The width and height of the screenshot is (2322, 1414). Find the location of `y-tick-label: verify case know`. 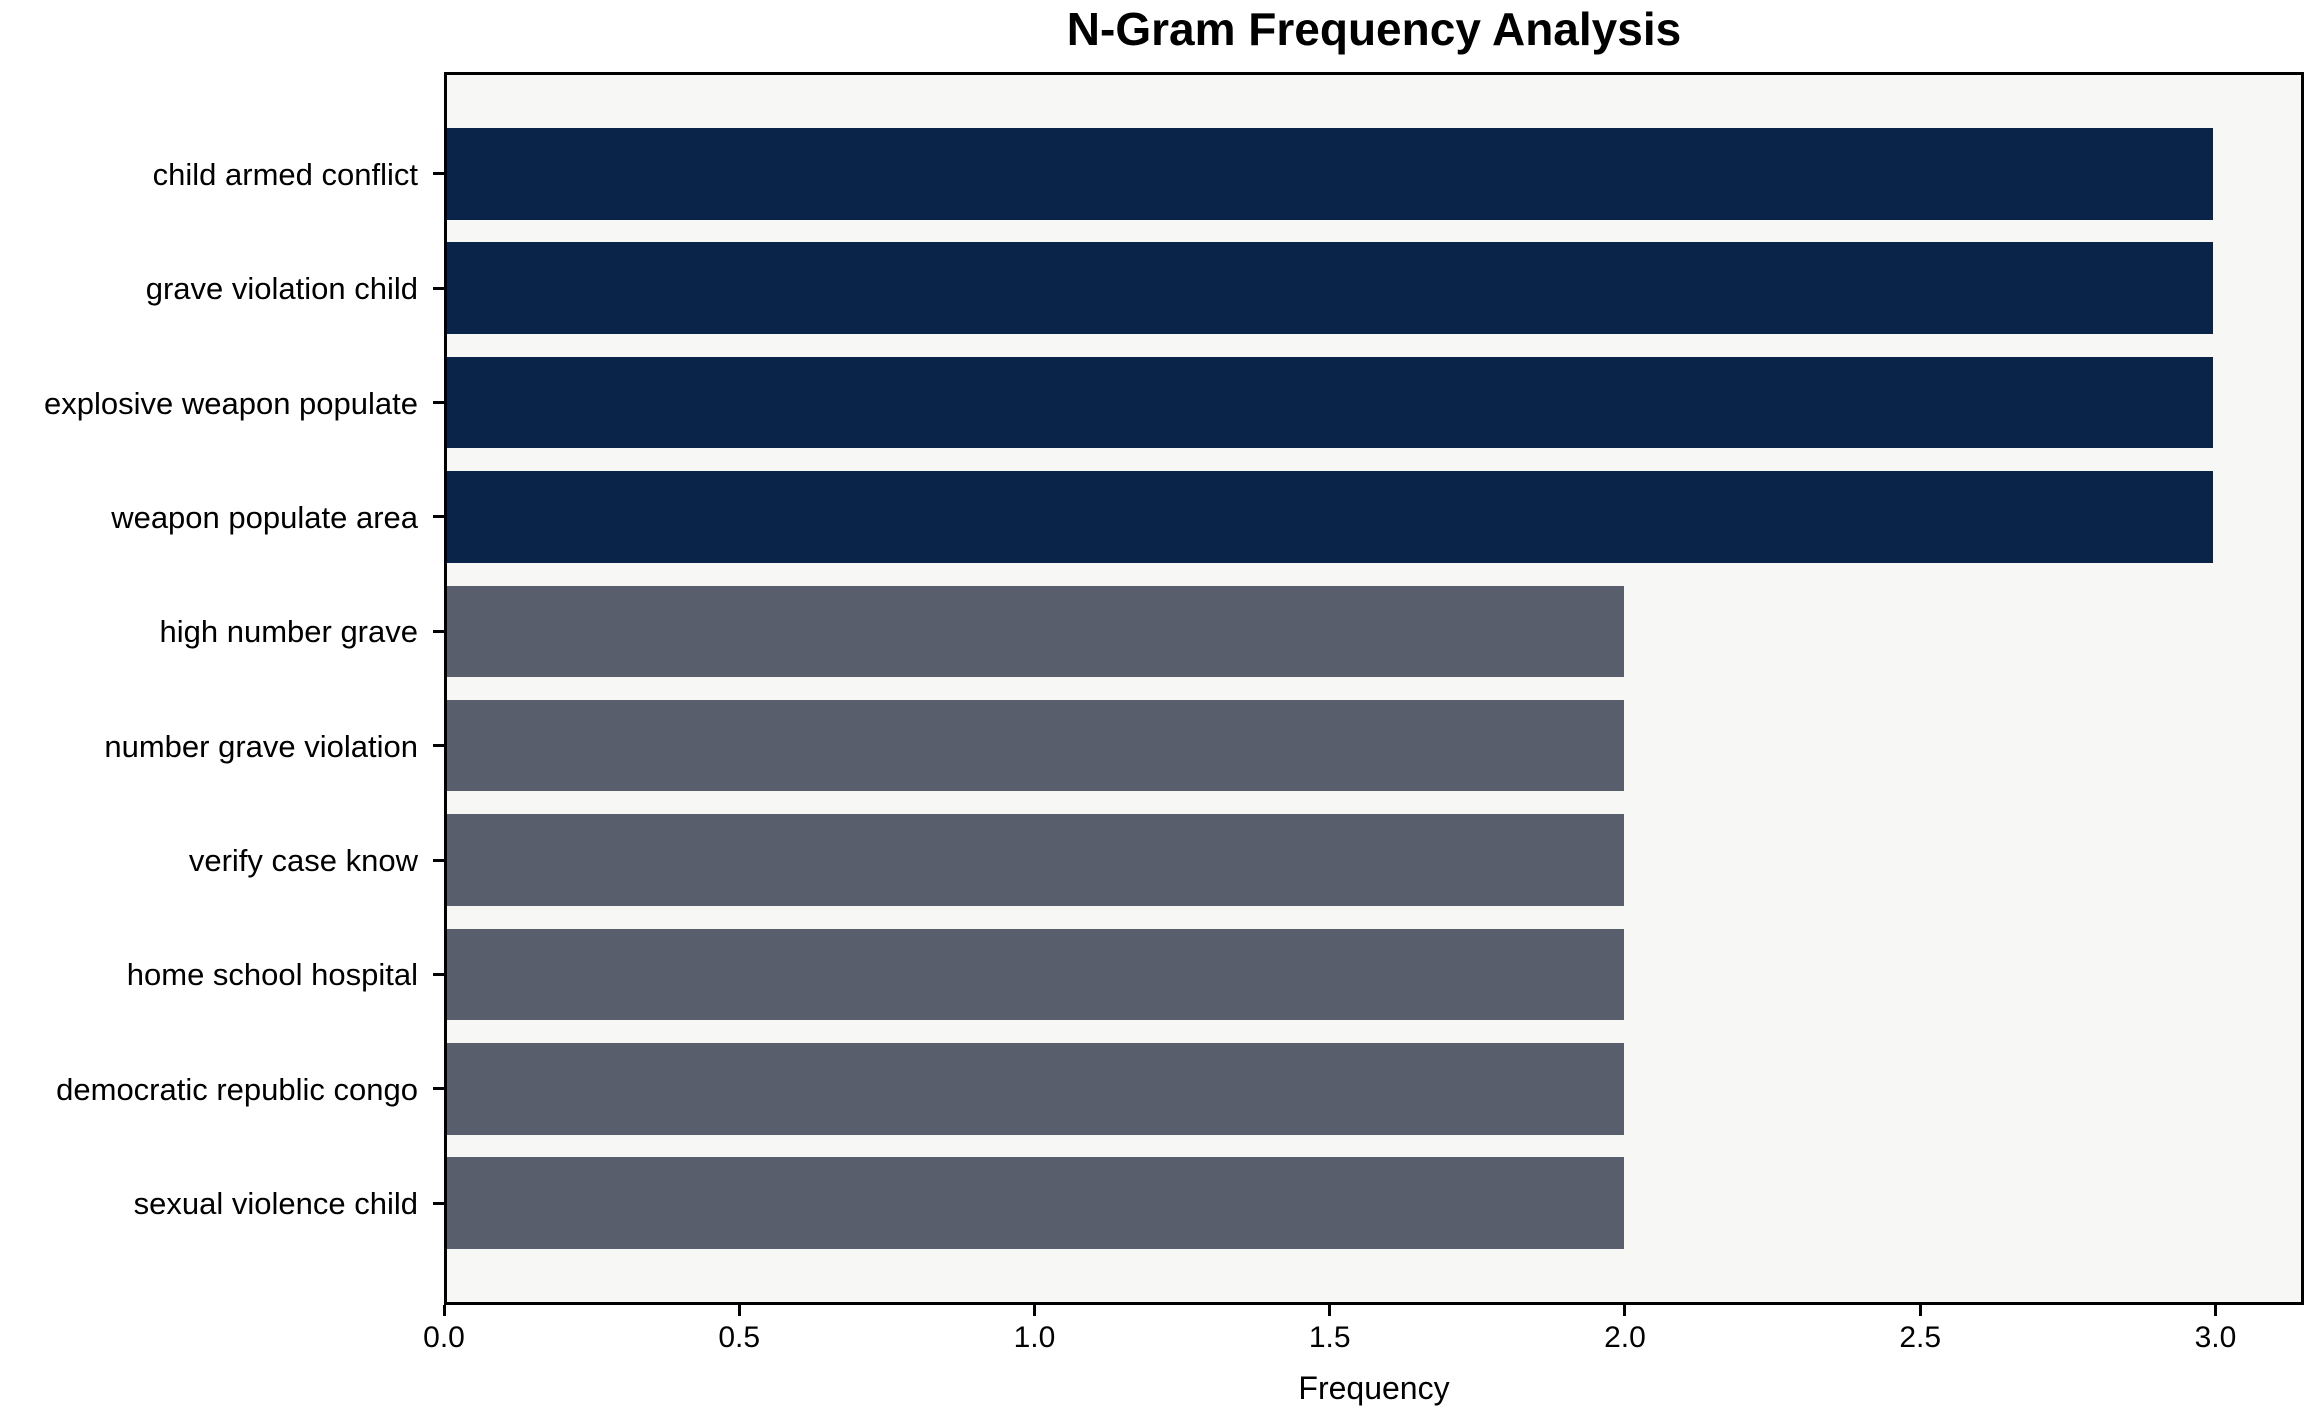

y-tick-label: verify case know is located at coordinates (303, 861).